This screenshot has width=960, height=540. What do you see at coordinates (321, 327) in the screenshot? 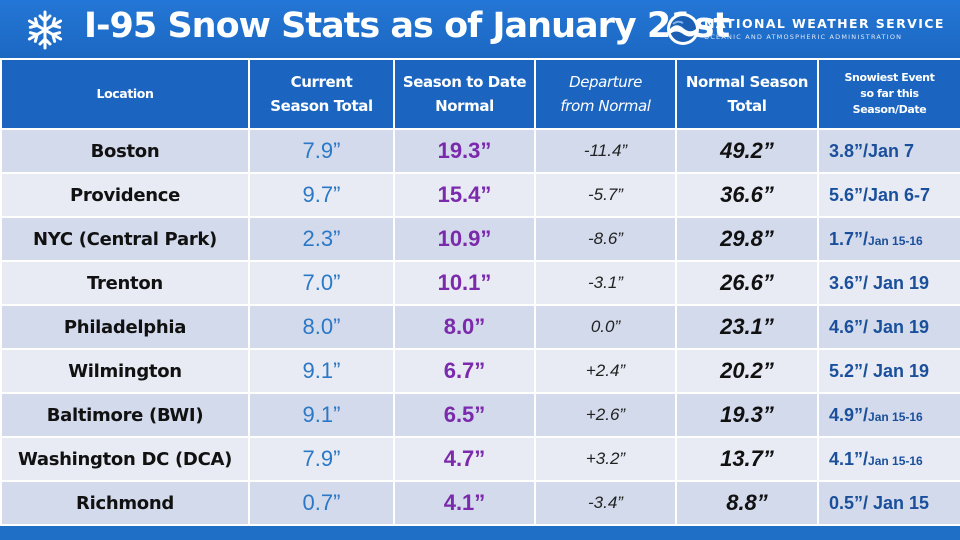
I see `current-total-cell: 8.0”` at bounding box center [321, 327].